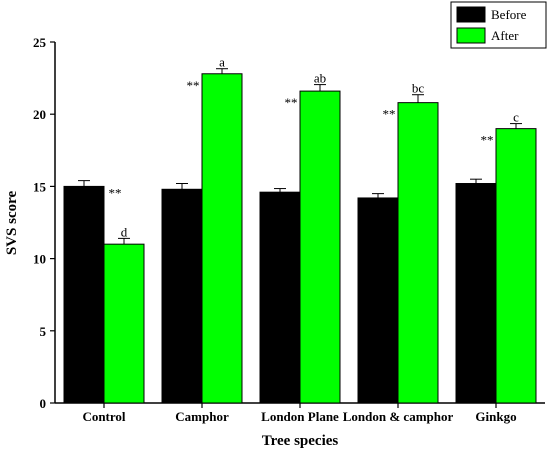 Image resolution: width=550 pixels, height=455 pixels. Describe the element at coordinates (12, 223) in the screenshot. I see `y-axis-label: SVS score` at that location.